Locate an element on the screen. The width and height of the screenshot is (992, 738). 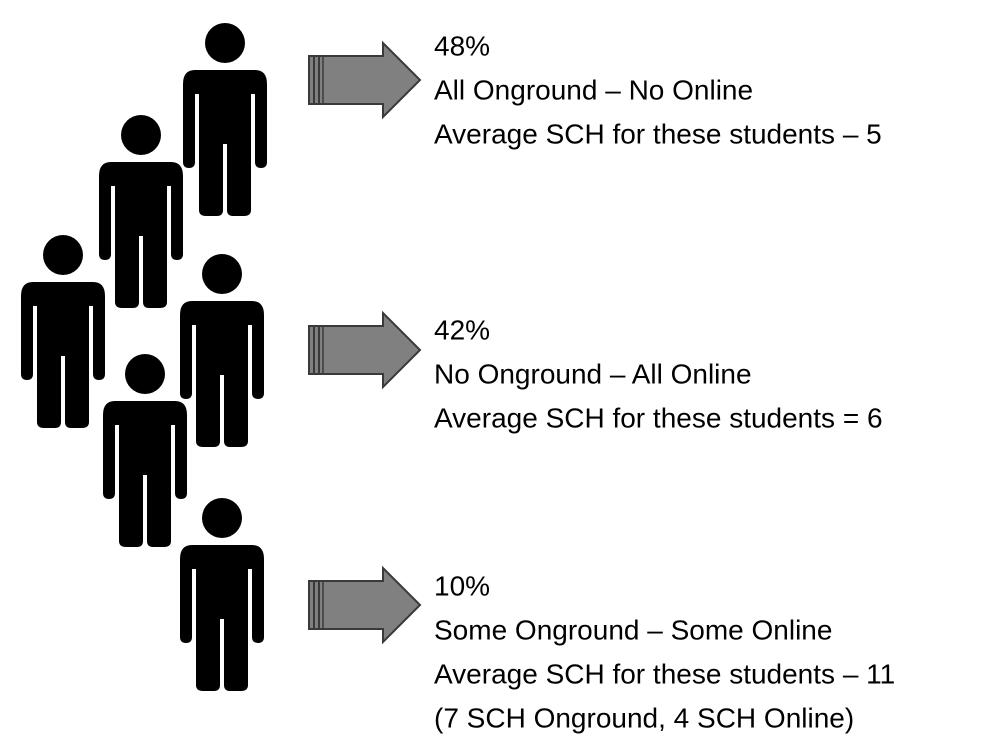
group-description: No Onground – All Online is located at coordinates (593, 373).